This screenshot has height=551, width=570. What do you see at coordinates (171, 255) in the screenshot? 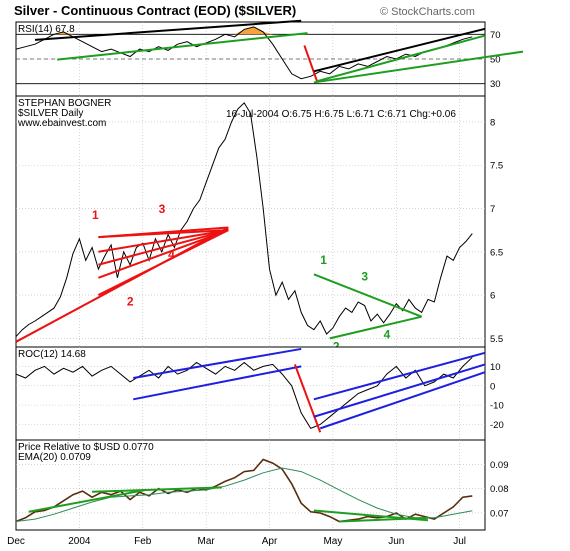
I see `wave-label-red: 4` at bounding box center [171, 255].